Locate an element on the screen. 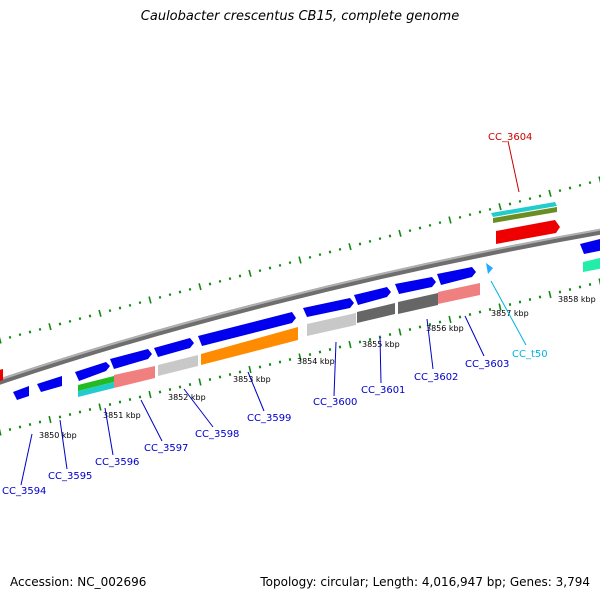  kbp-label: 3856 kbp is located at coordinates (445, 328).